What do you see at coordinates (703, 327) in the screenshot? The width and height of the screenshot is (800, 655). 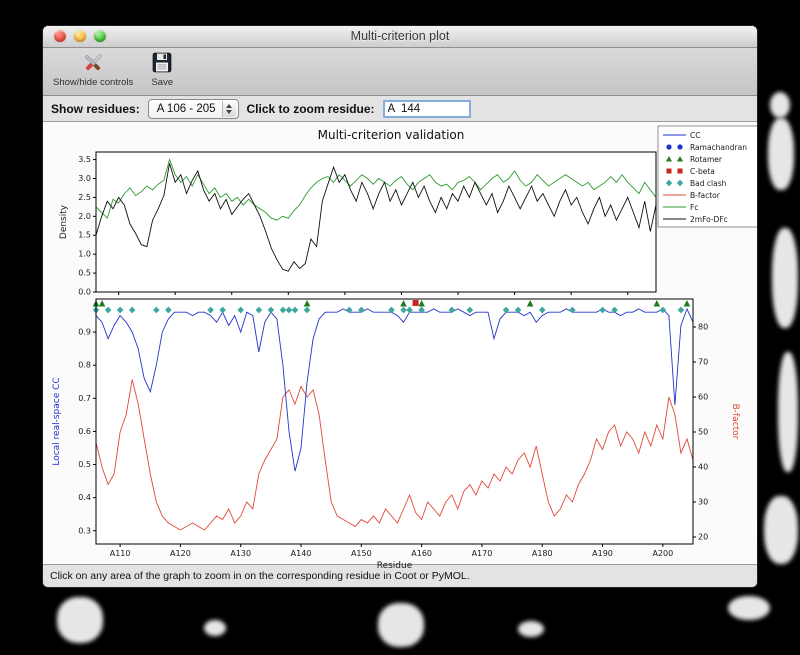 I see `bfactor-tick-label: 80` at bounding box center [703, 327].